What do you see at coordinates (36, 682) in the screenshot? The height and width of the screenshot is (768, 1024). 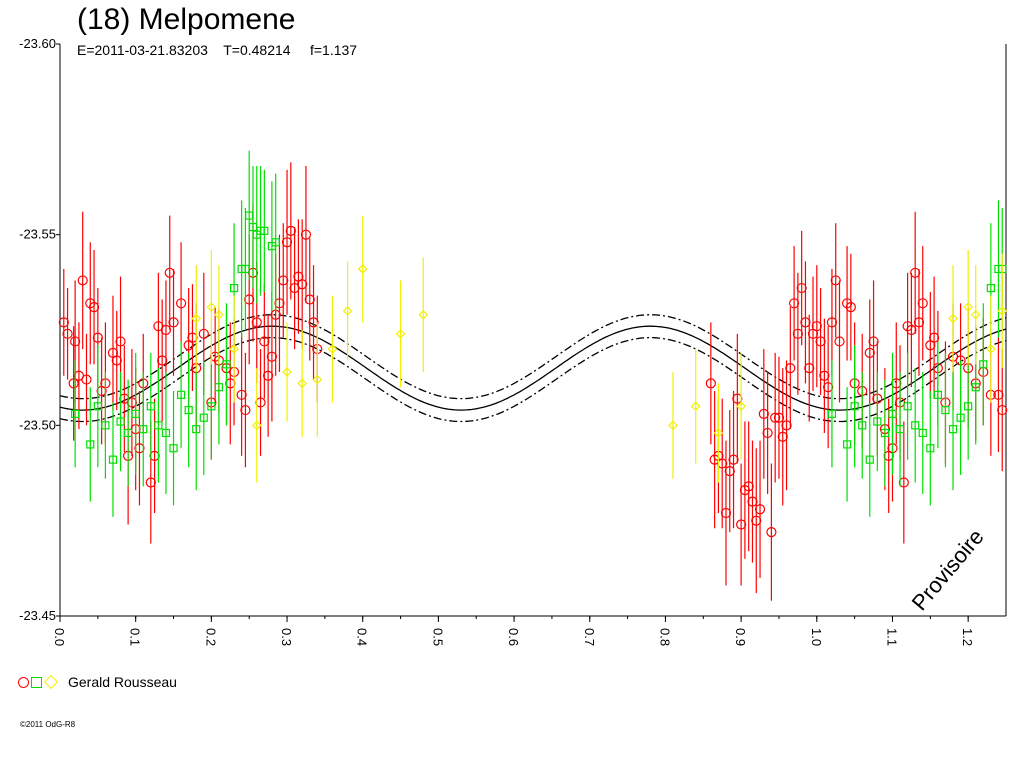 I see `legend-square-marker` at bounding box center [36, 682].